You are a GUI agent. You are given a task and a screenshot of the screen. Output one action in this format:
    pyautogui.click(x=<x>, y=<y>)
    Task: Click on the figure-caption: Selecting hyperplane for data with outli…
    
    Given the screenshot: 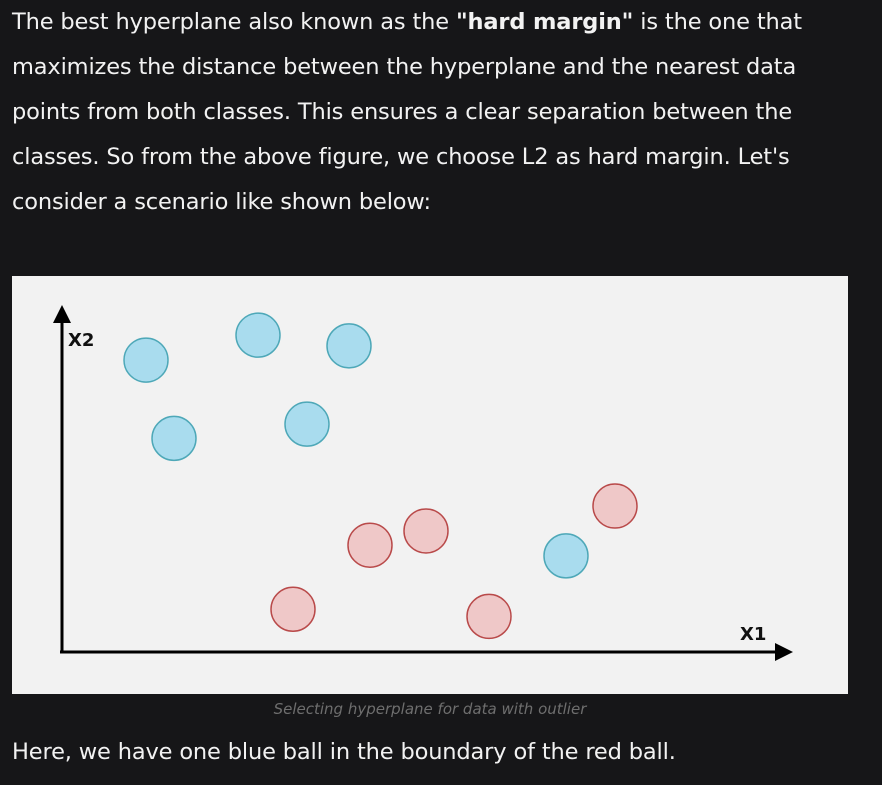 What is the action you would take?
    pyautogui.click(x=430, y=709)
    